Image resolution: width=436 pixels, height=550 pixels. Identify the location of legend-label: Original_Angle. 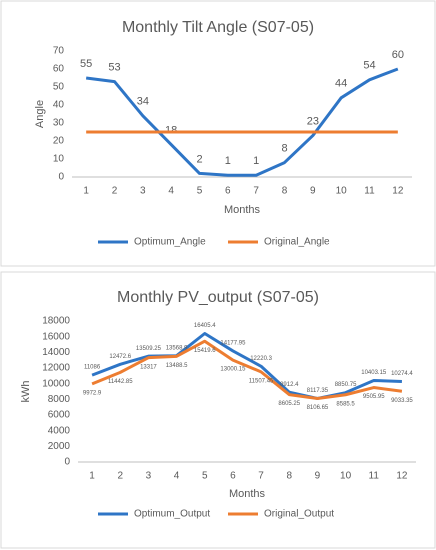
(297, 242).